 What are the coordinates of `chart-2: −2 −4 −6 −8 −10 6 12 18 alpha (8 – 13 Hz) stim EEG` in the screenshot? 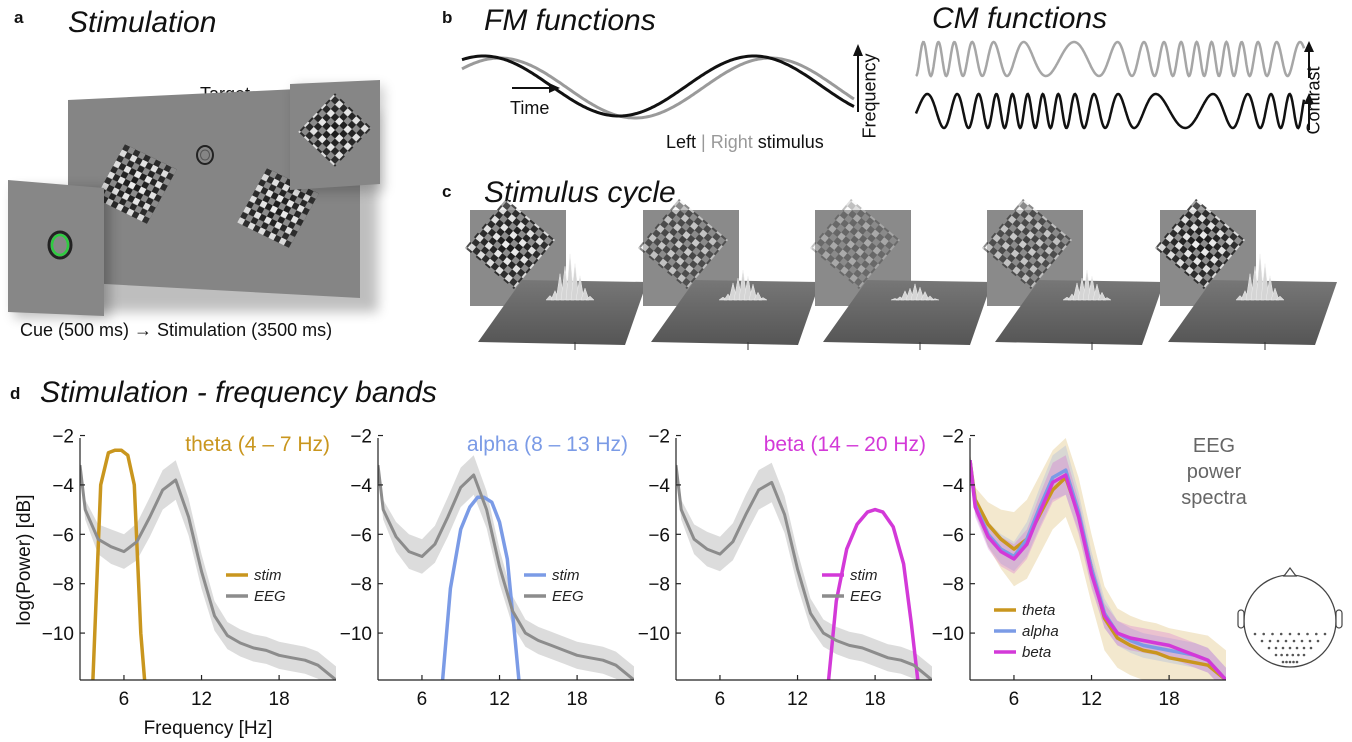 It's located at (487, 568).